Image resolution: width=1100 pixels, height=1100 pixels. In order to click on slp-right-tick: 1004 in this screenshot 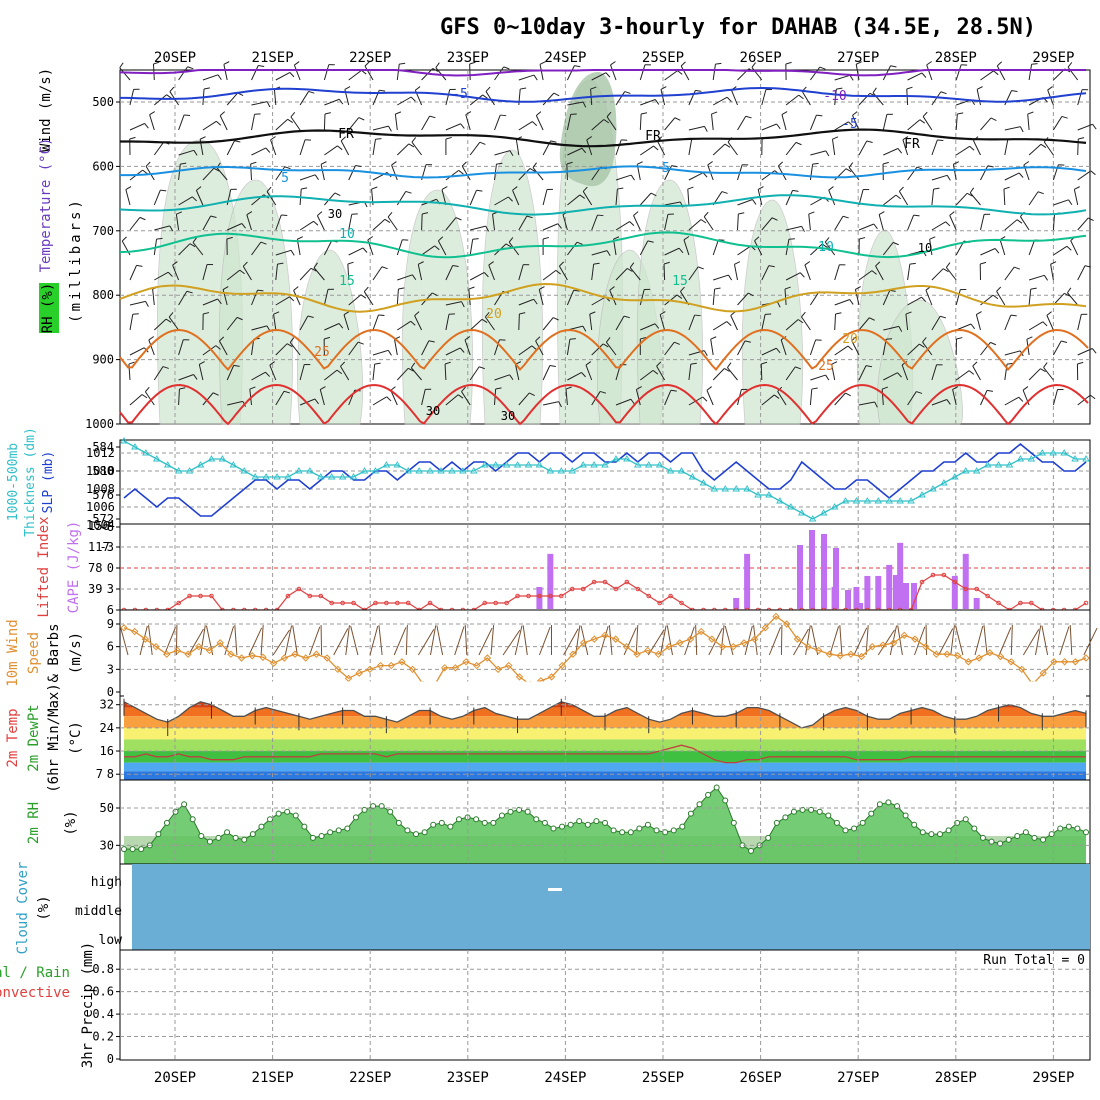, I will do `click(100, 525)`.